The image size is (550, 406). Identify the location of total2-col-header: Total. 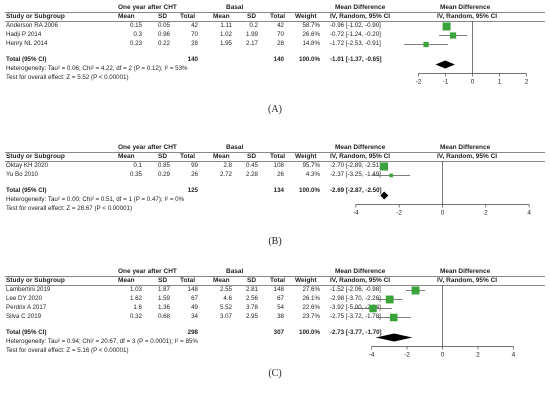
(278, 16).